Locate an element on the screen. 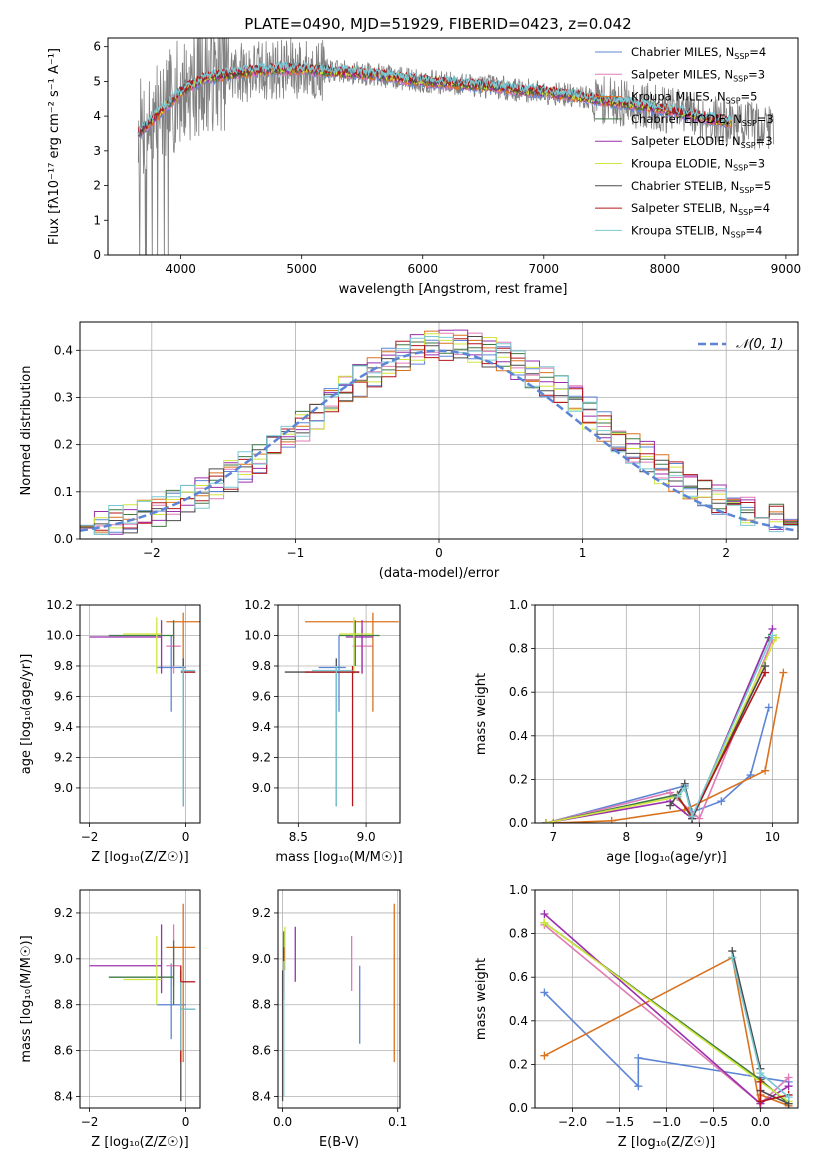 Image resolution: width=819 pixels, height=1170 pixels. y-tick-label: 8.6 is located at coordinates (63, 1051).